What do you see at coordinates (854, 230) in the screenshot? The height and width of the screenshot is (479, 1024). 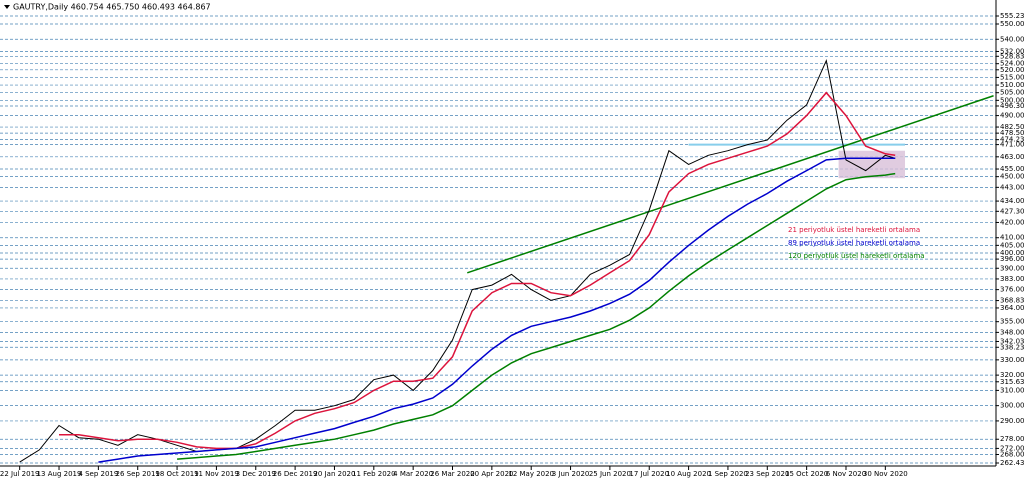 I see `legend-label: 21 periyotluk üstel hareketli ortalama` at bounding box center [854, 230].